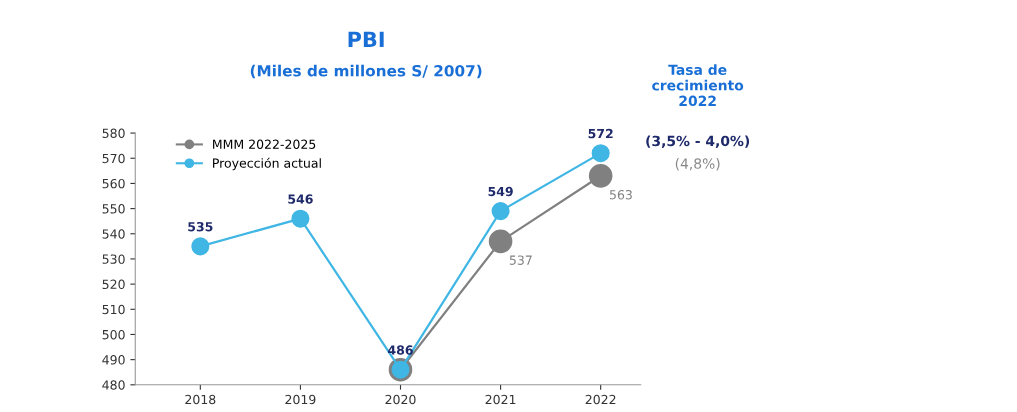  Describe the element at coordinates (520, 260) in the screenshot. I see `data-label: 537` at that location.